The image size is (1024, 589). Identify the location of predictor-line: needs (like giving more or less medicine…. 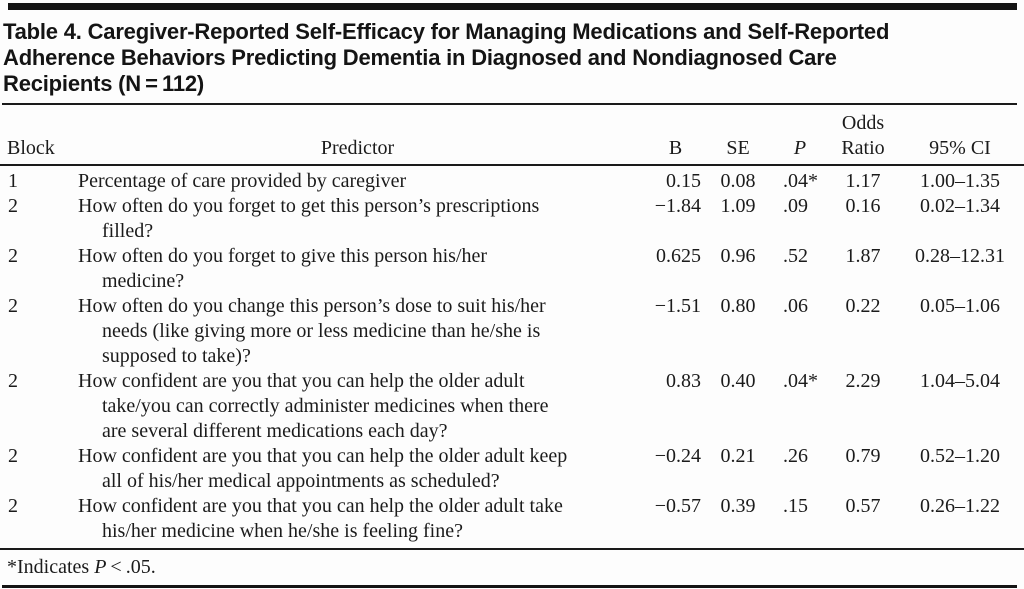
(321, 331).